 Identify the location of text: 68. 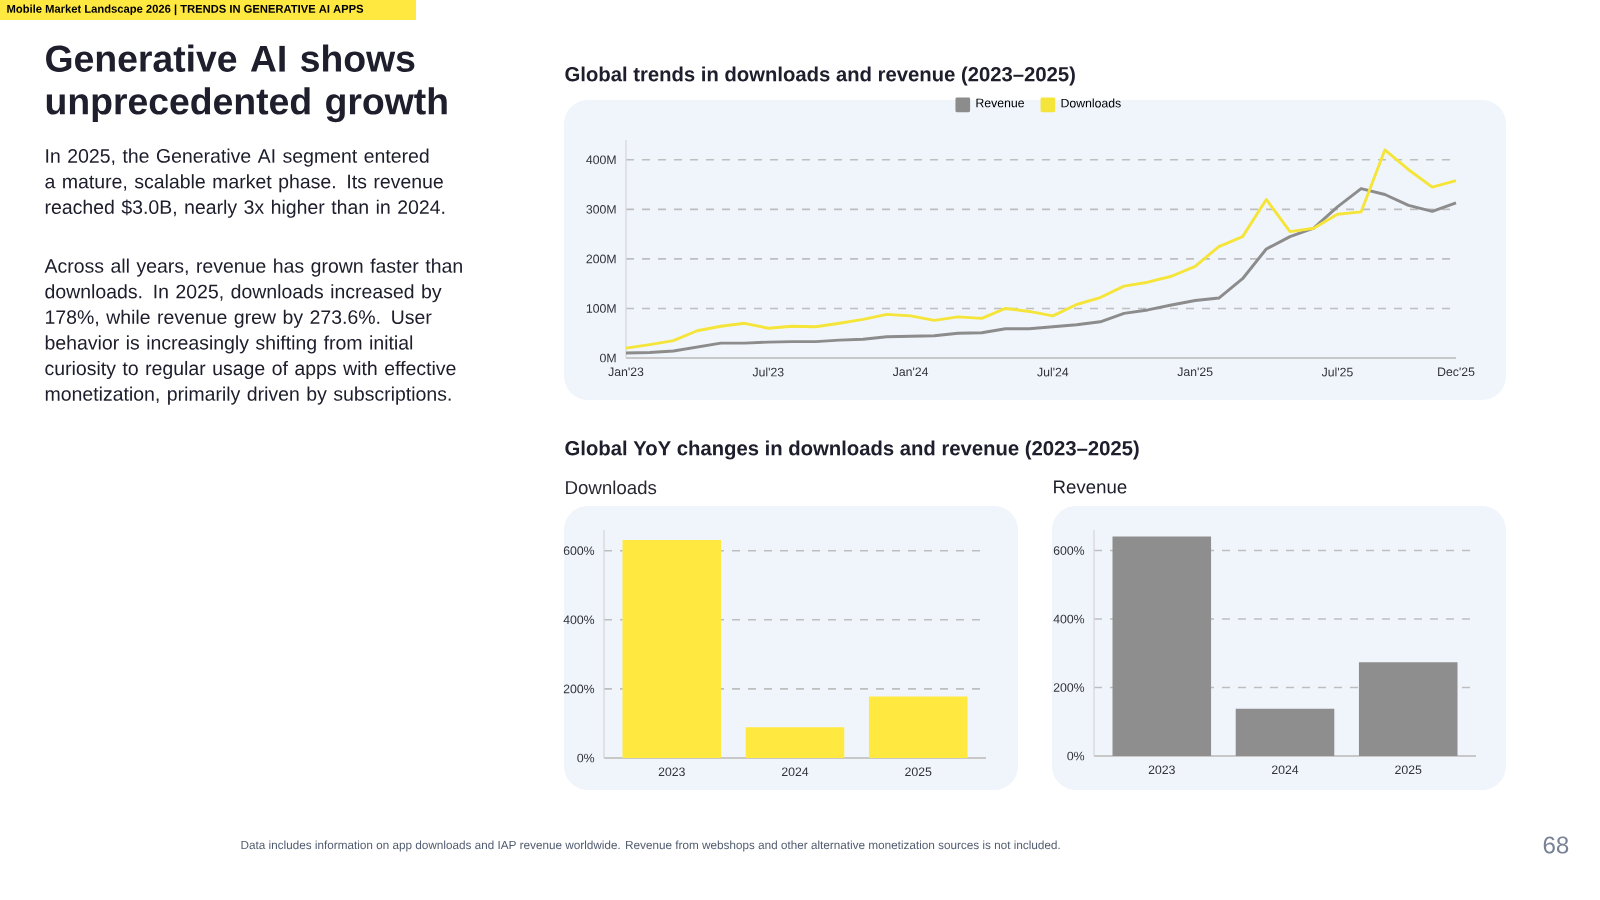
(1556, 845).